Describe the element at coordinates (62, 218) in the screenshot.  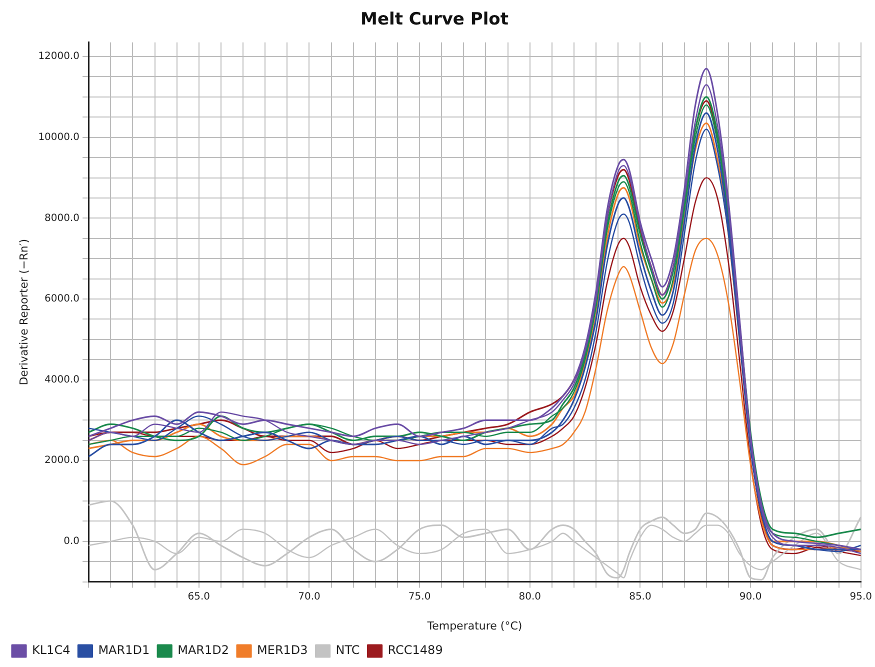
I see `y-tick-label: 8000.0` at that location.